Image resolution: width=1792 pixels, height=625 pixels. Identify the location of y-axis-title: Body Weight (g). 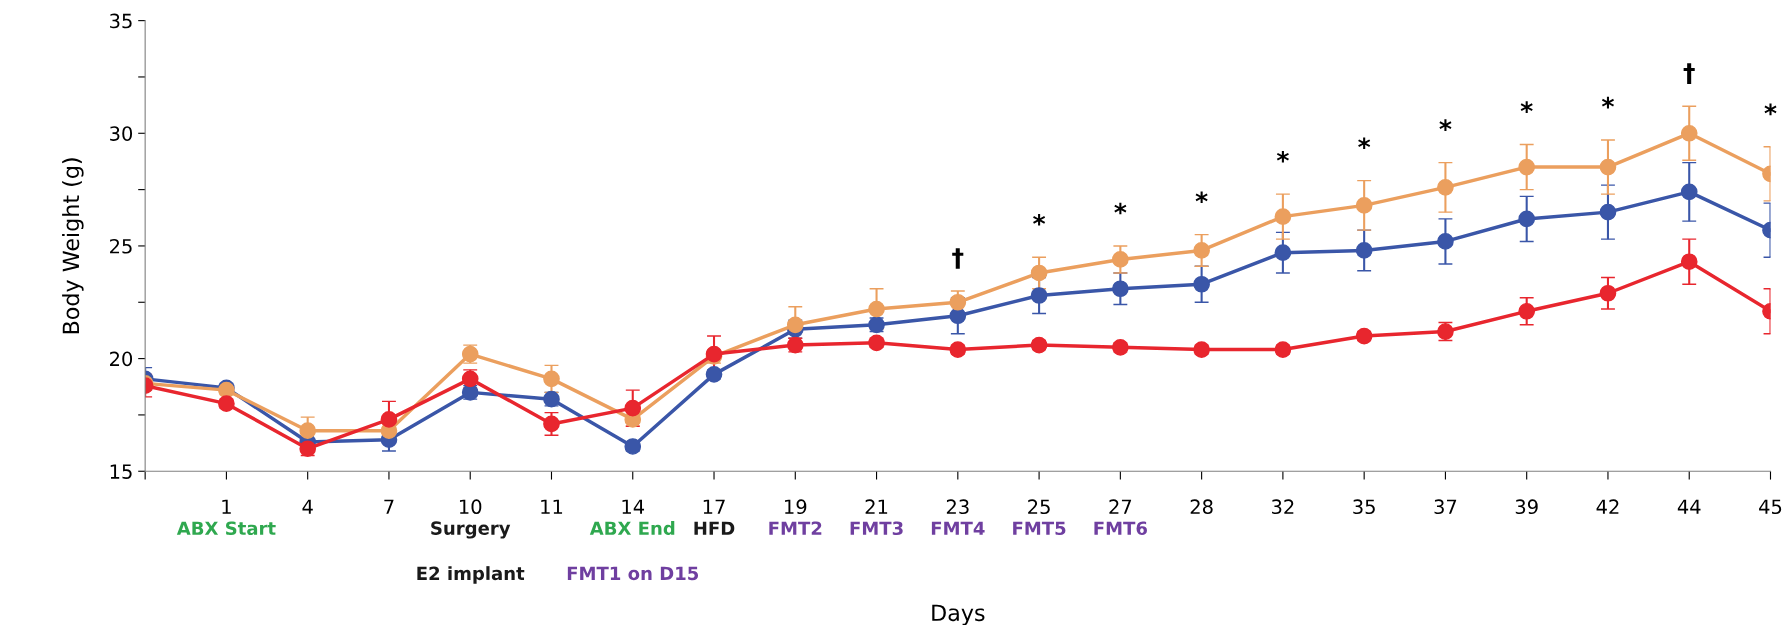
(73, 246).